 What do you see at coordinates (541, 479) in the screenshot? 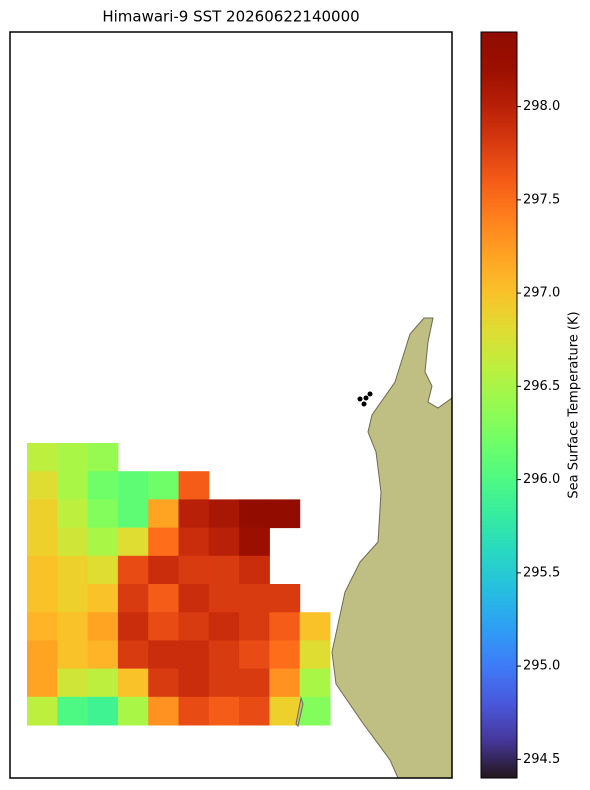
I see `colorbar-tick-label: 296.0` at bounding box center [541, 479].